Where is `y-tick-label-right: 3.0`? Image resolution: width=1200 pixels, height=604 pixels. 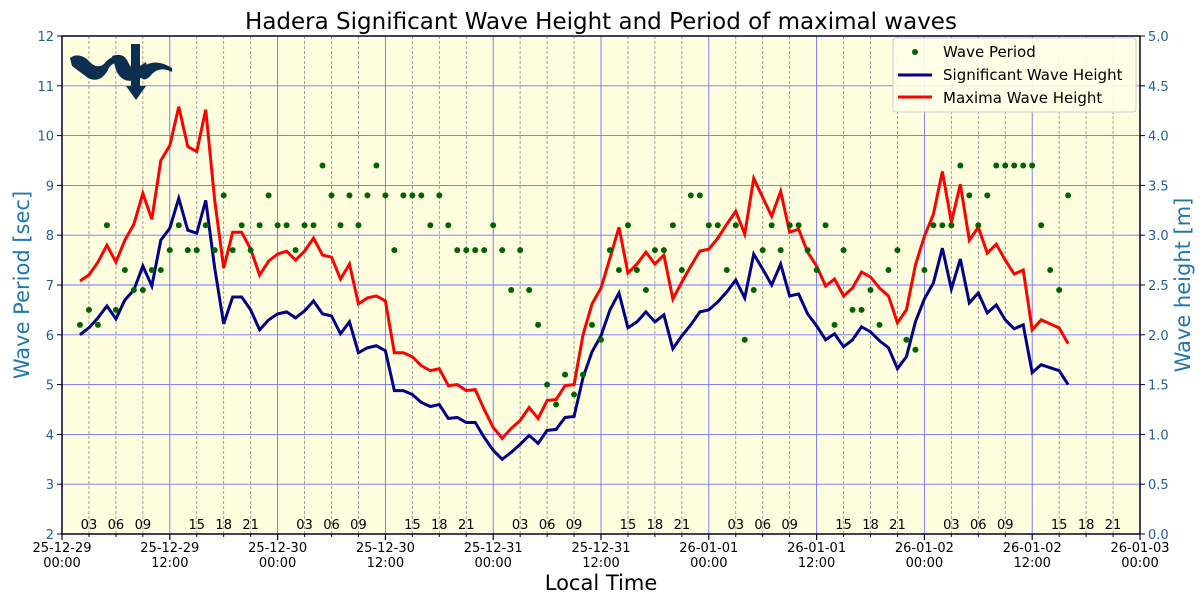
y-tick-label-right: 3.0 is located at coordinates (1158, 236).